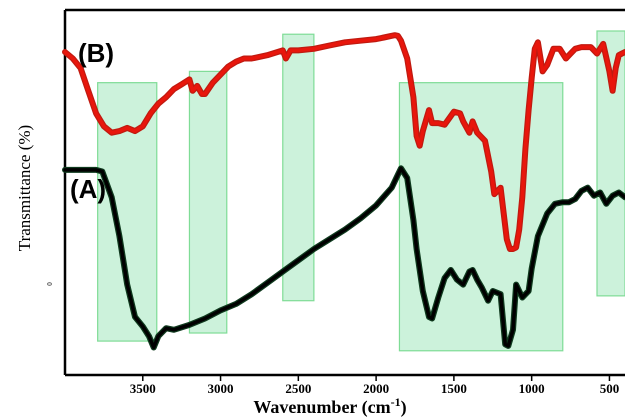  What do you see at coordinates (96, 53) in the screenshot?
I see `series-label-b: (B)` at bounding box center [96, 53].